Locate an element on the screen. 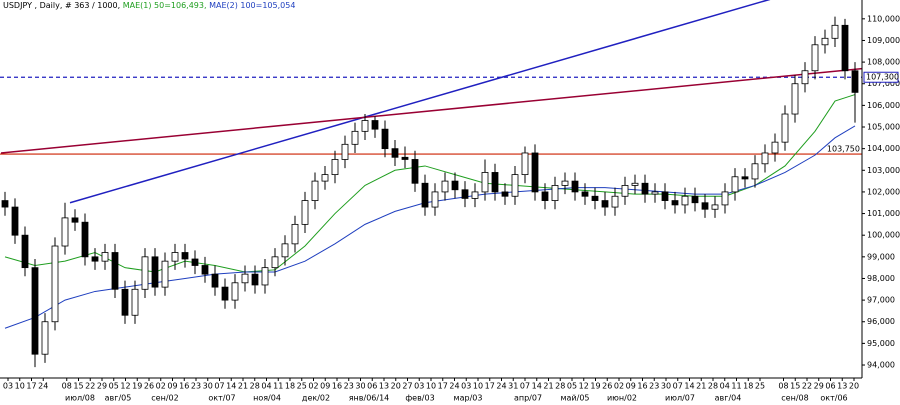 This screenshot has height=405, width=900. x-tick-label: 29 is located at coordinates (102, 386).